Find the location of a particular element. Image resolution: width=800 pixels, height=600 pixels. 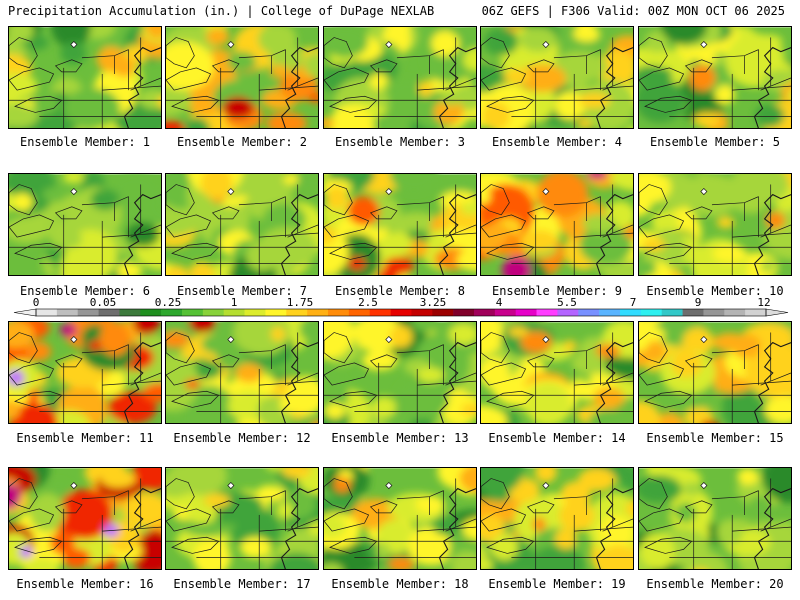

ensemble-member-label: Ensemble Member: 3 is located at coordinates (400, 142).